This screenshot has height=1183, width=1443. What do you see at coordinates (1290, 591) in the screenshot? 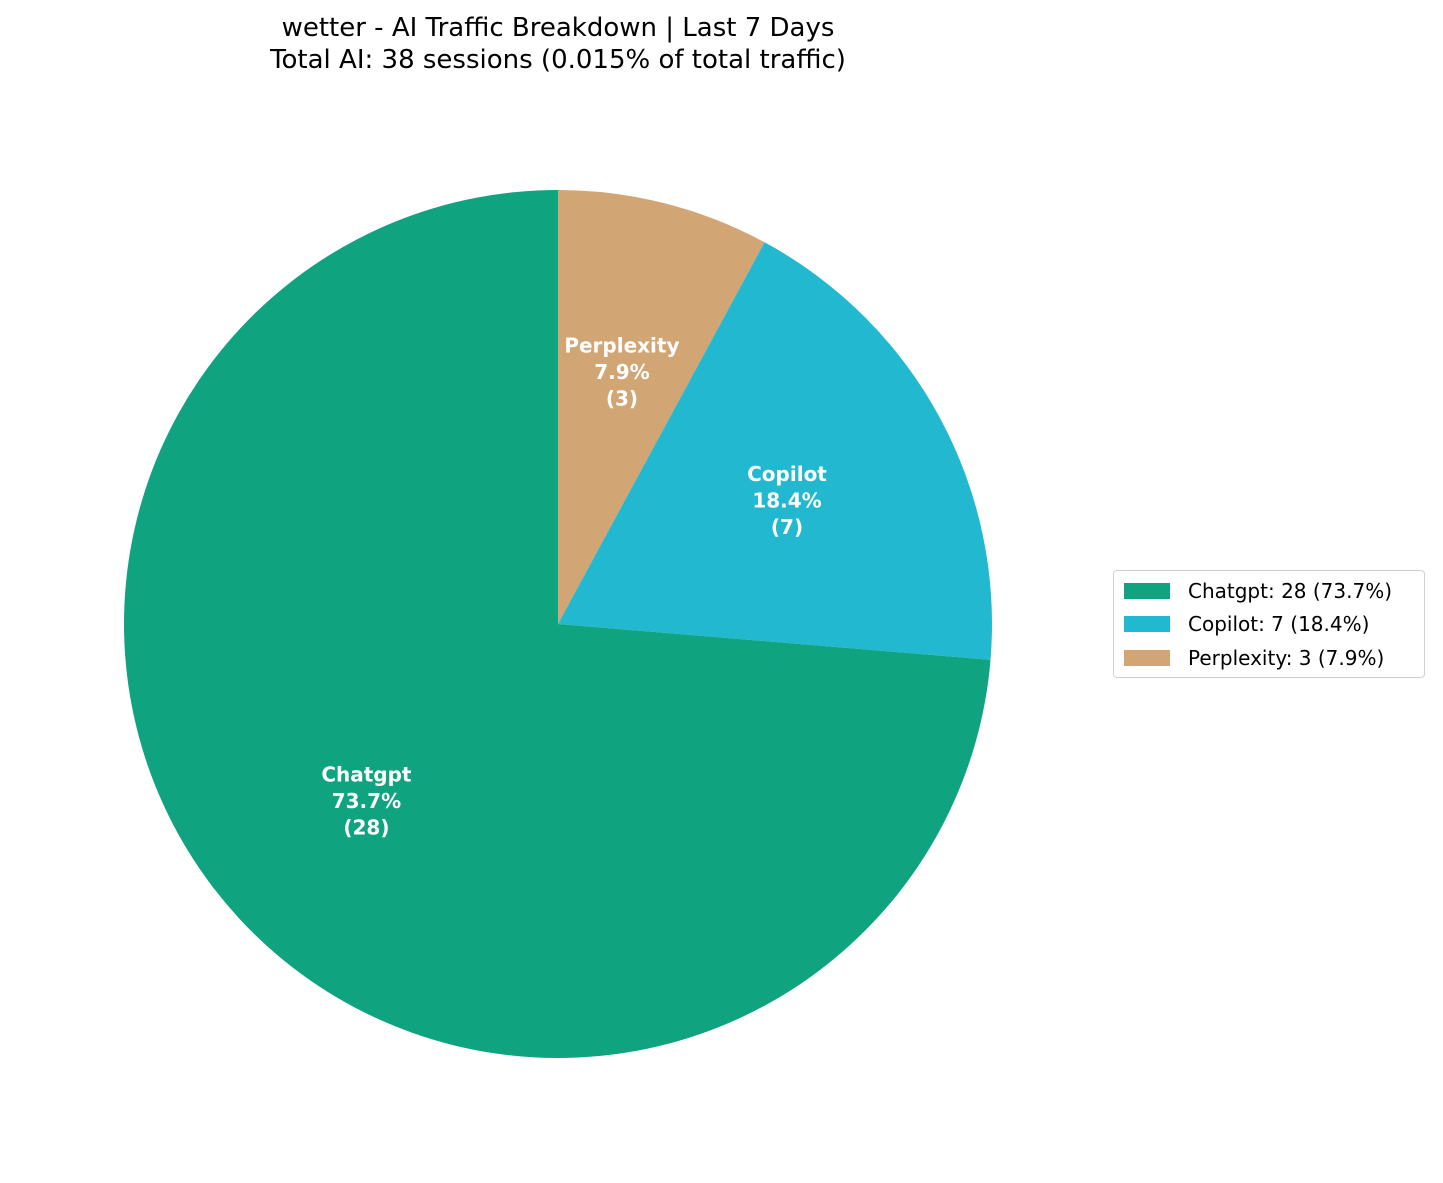
I see `legend-label-chatgpt: Chatgpt: 28 (73.7%)` at bounding box center [1290, 591].